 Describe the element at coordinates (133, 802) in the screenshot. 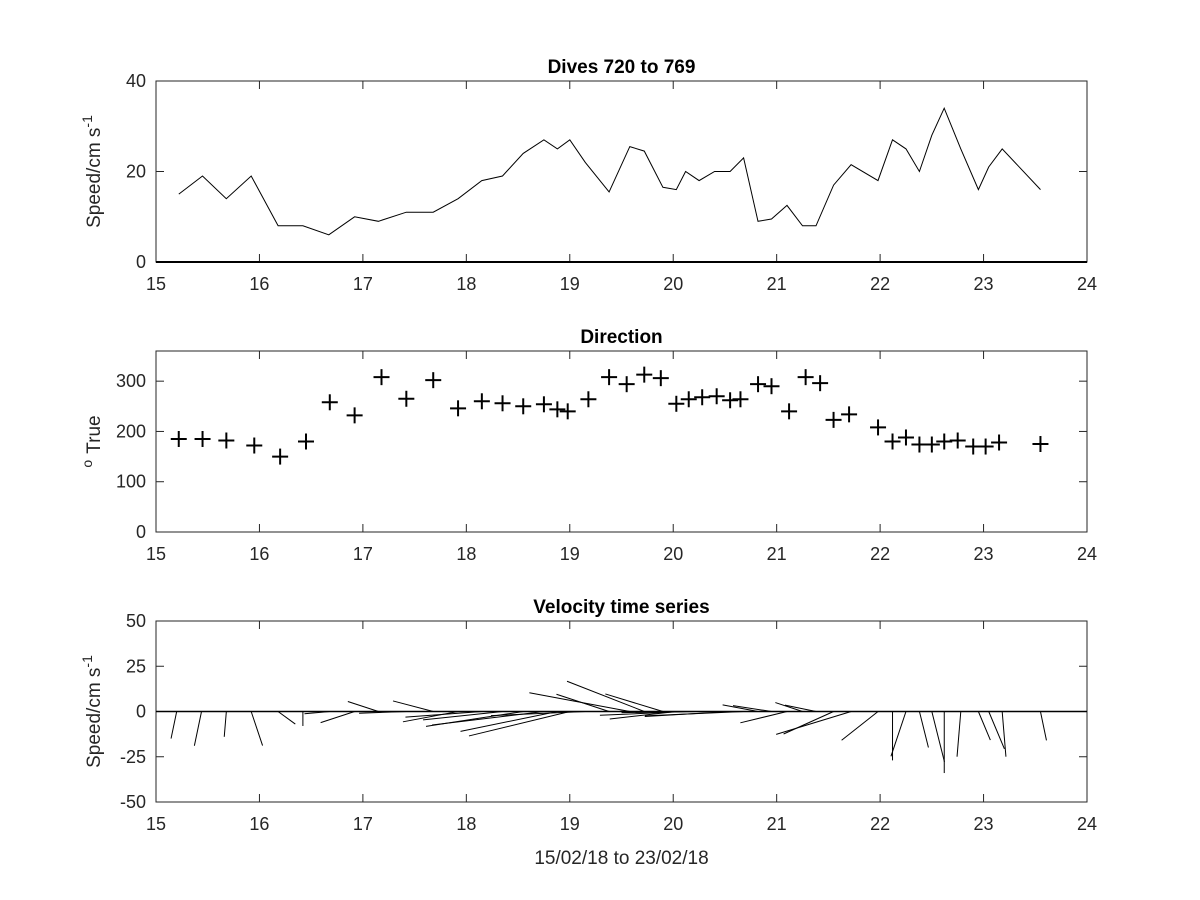

I see `y-tick-label: -50` at that location.